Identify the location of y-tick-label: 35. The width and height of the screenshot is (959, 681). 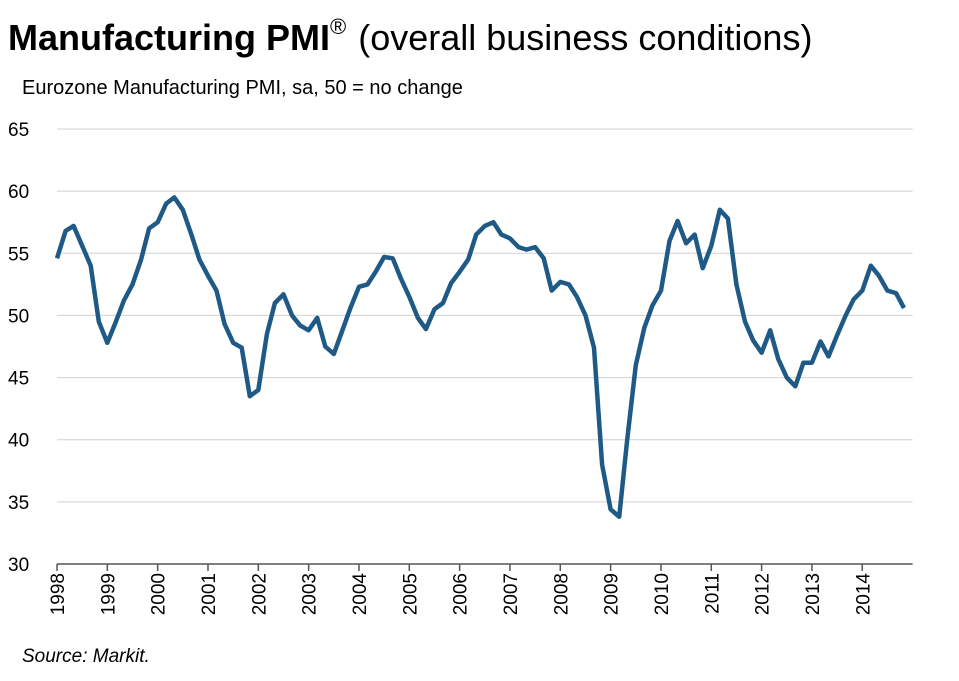
(18, 503).